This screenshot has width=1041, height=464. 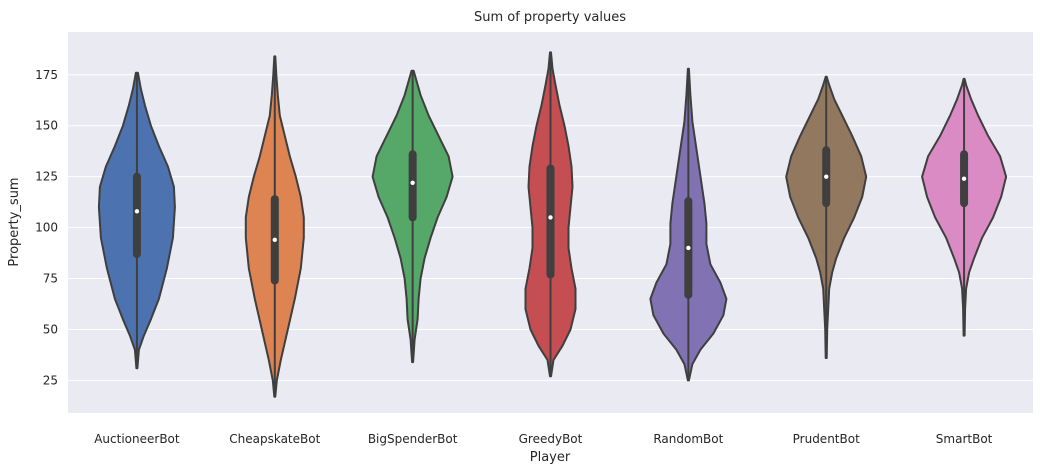 I want to click on x-tick-label: AuctioneerBot, so click(x=137, y=439).